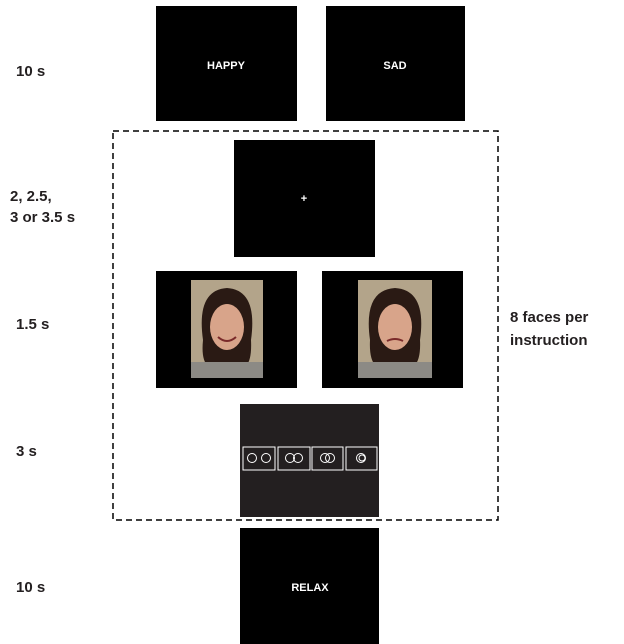  I want to click on note: 8 faces per, so click(549, 317).